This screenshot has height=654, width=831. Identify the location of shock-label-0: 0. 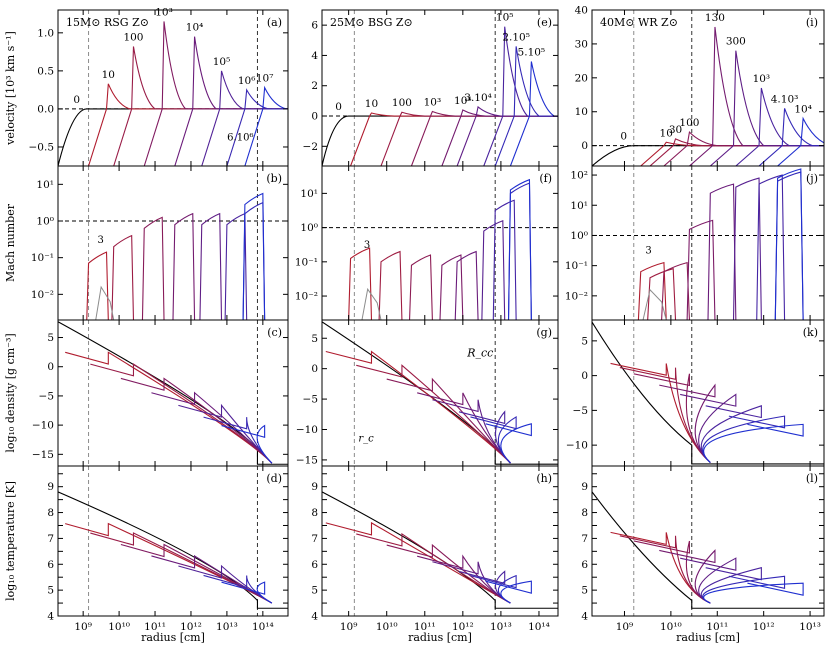
(623, 137).